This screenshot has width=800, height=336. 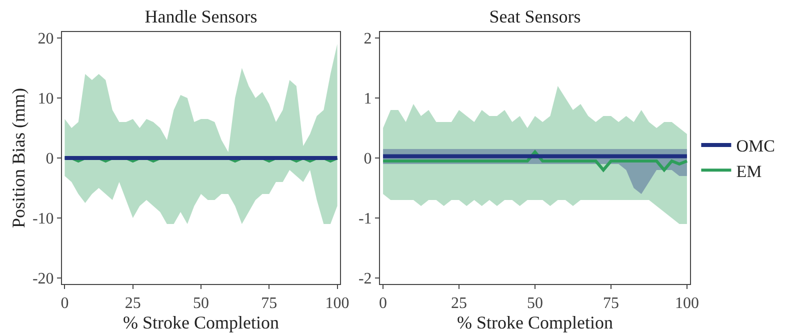 I want to click on legend-label: OMC, so click(x=755, y=146).